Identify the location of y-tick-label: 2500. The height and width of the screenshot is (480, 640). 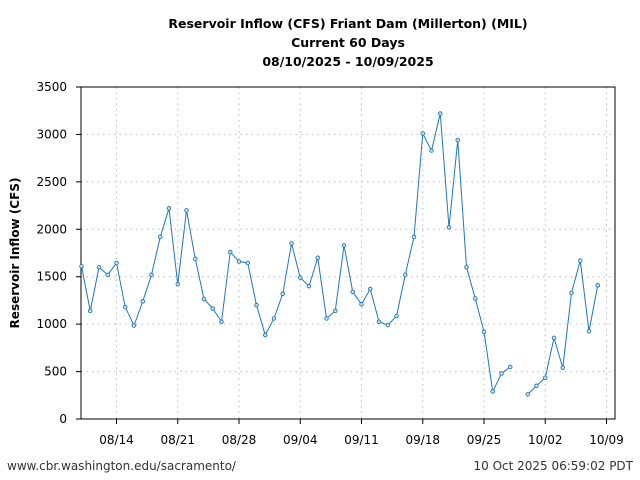
(51, 182).